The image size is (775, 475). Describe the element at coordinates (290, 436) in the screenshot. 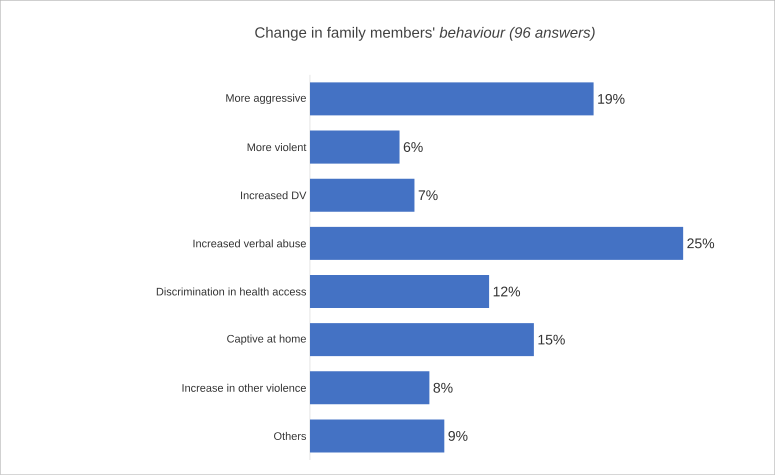

I see `y-tick-label: Others` at that location.